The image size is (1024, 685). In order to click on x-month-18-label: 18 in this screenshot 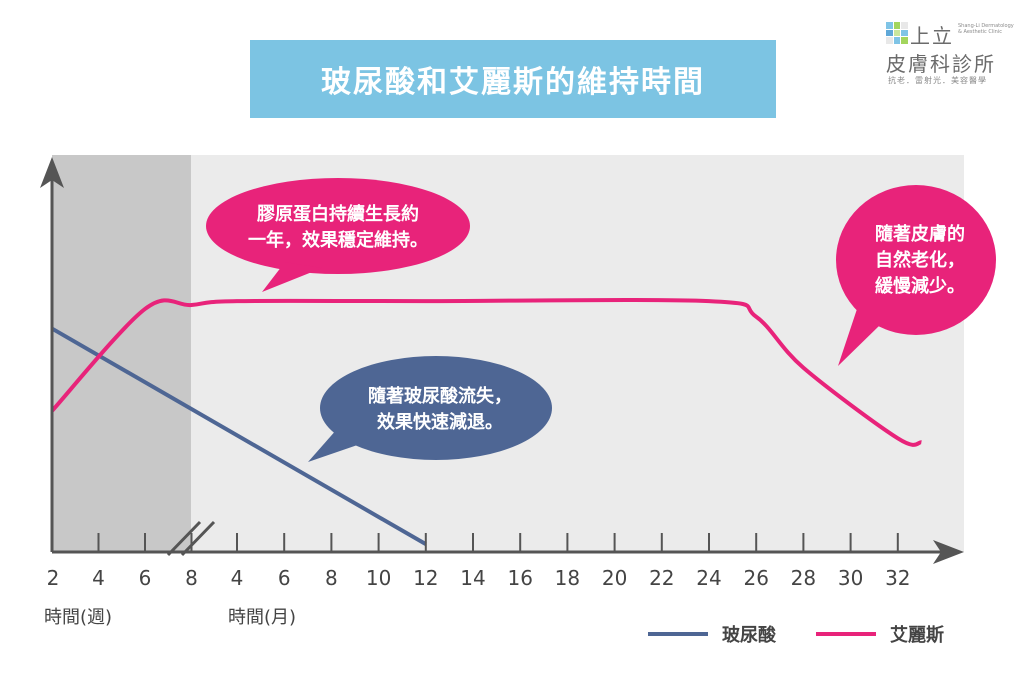, I will do `click(567, 578)`.